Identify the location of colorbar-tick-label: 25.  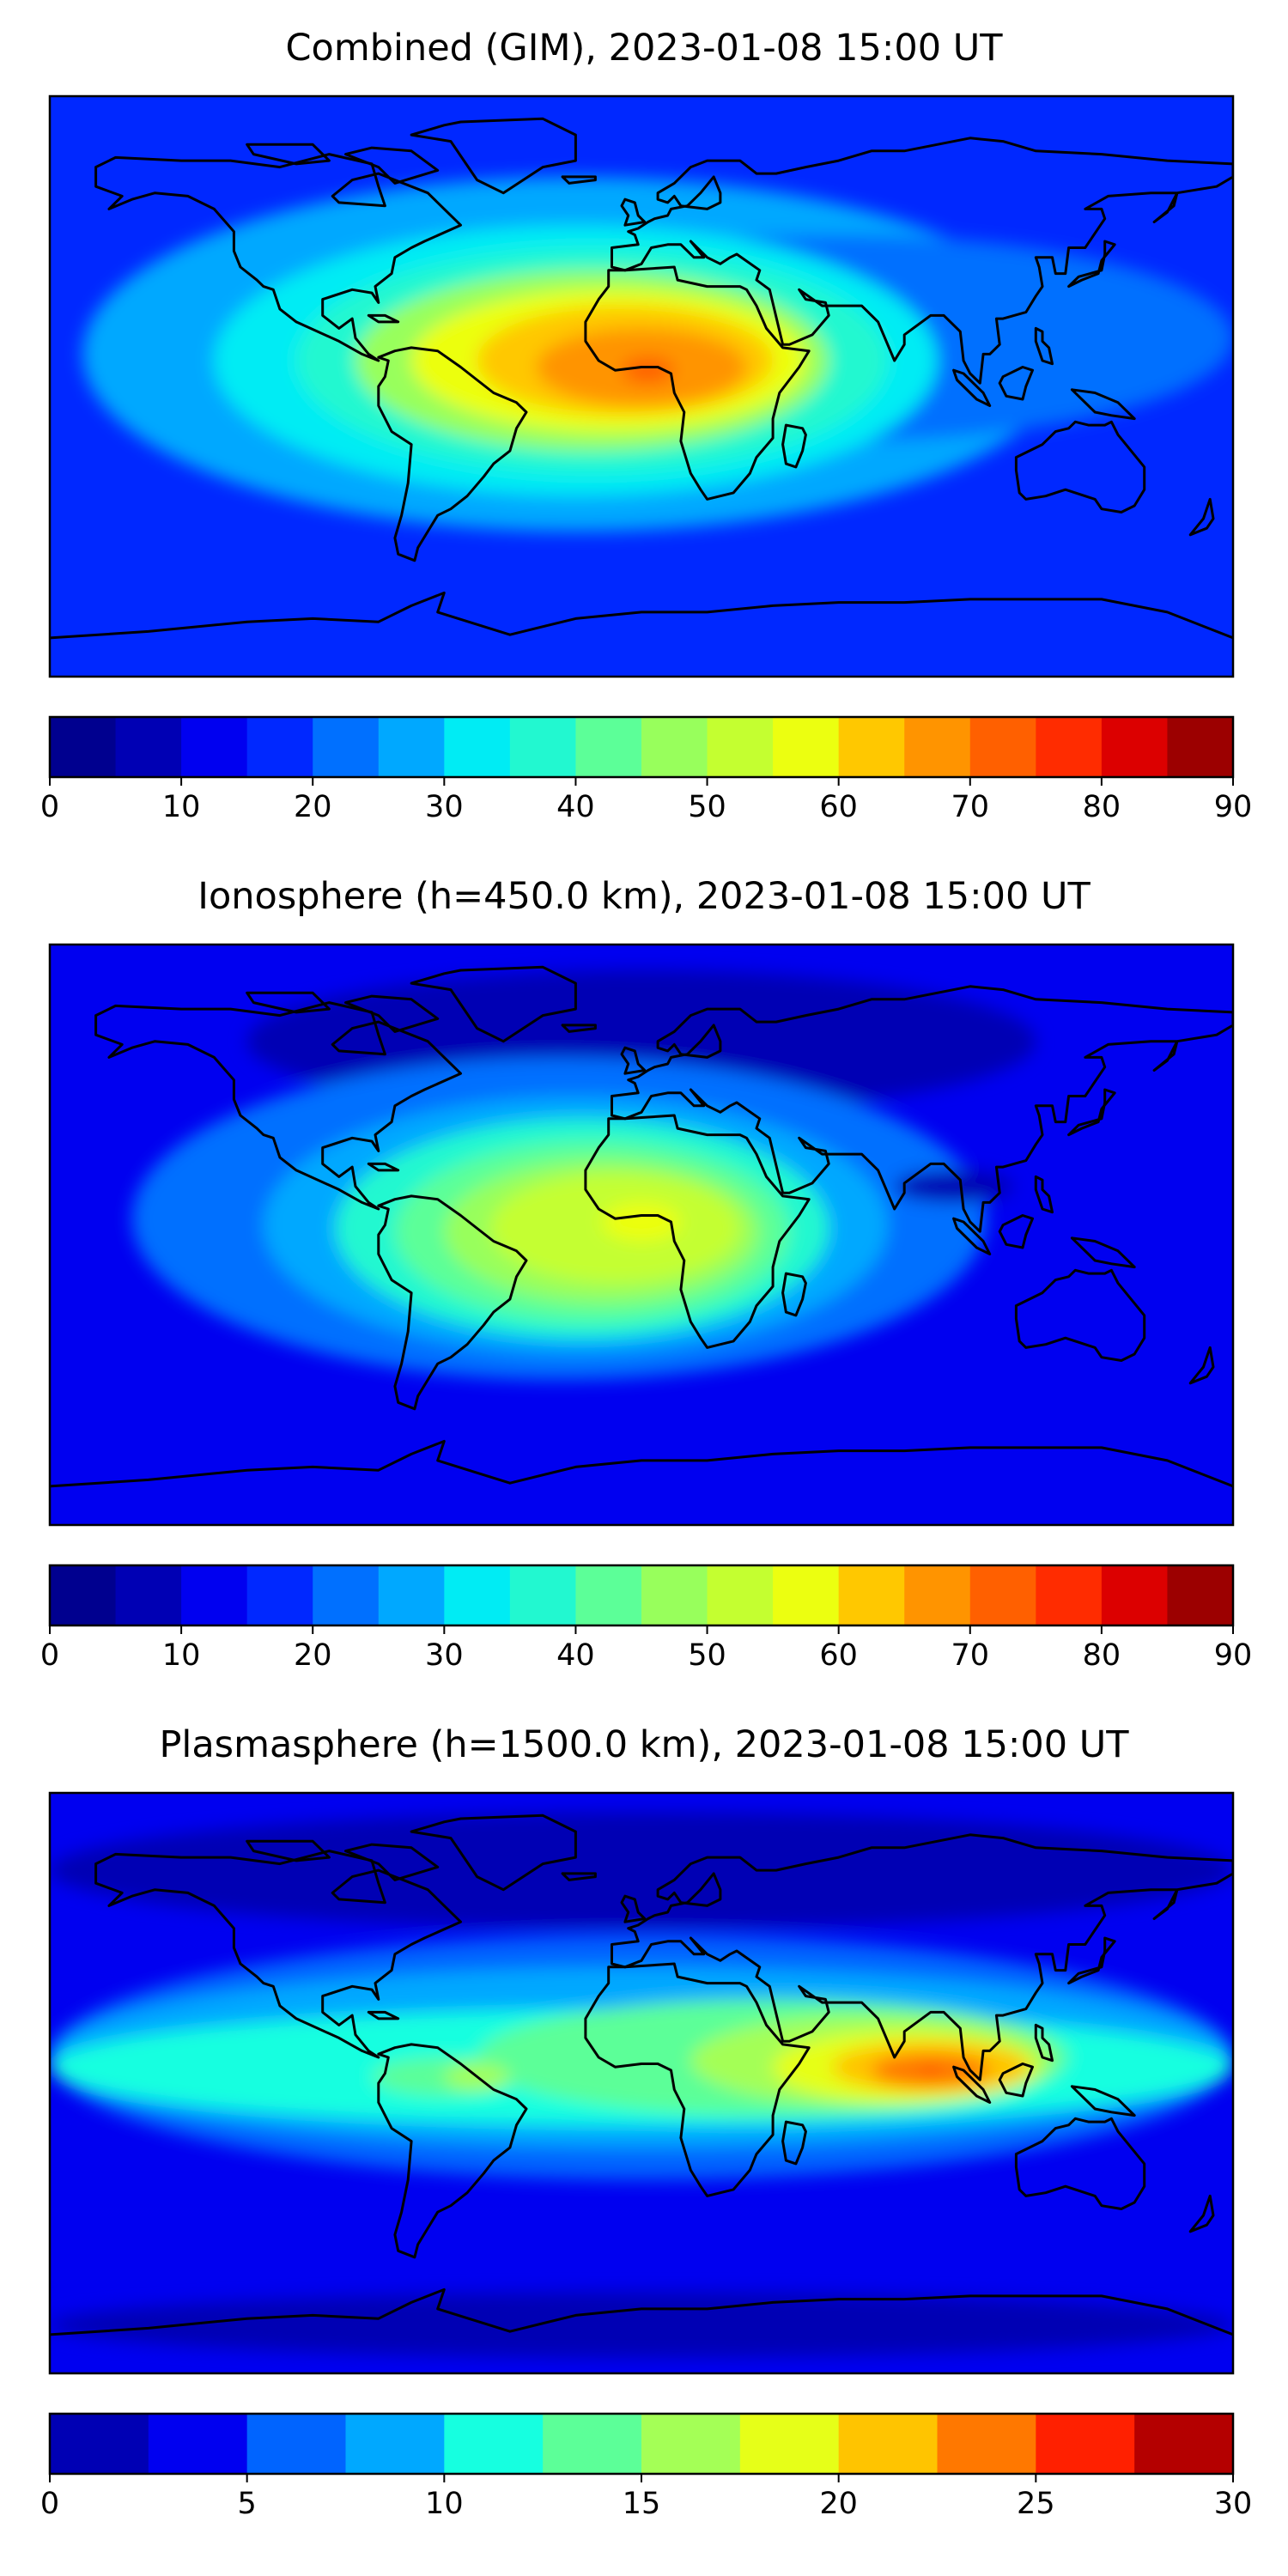
(1036, 2504).